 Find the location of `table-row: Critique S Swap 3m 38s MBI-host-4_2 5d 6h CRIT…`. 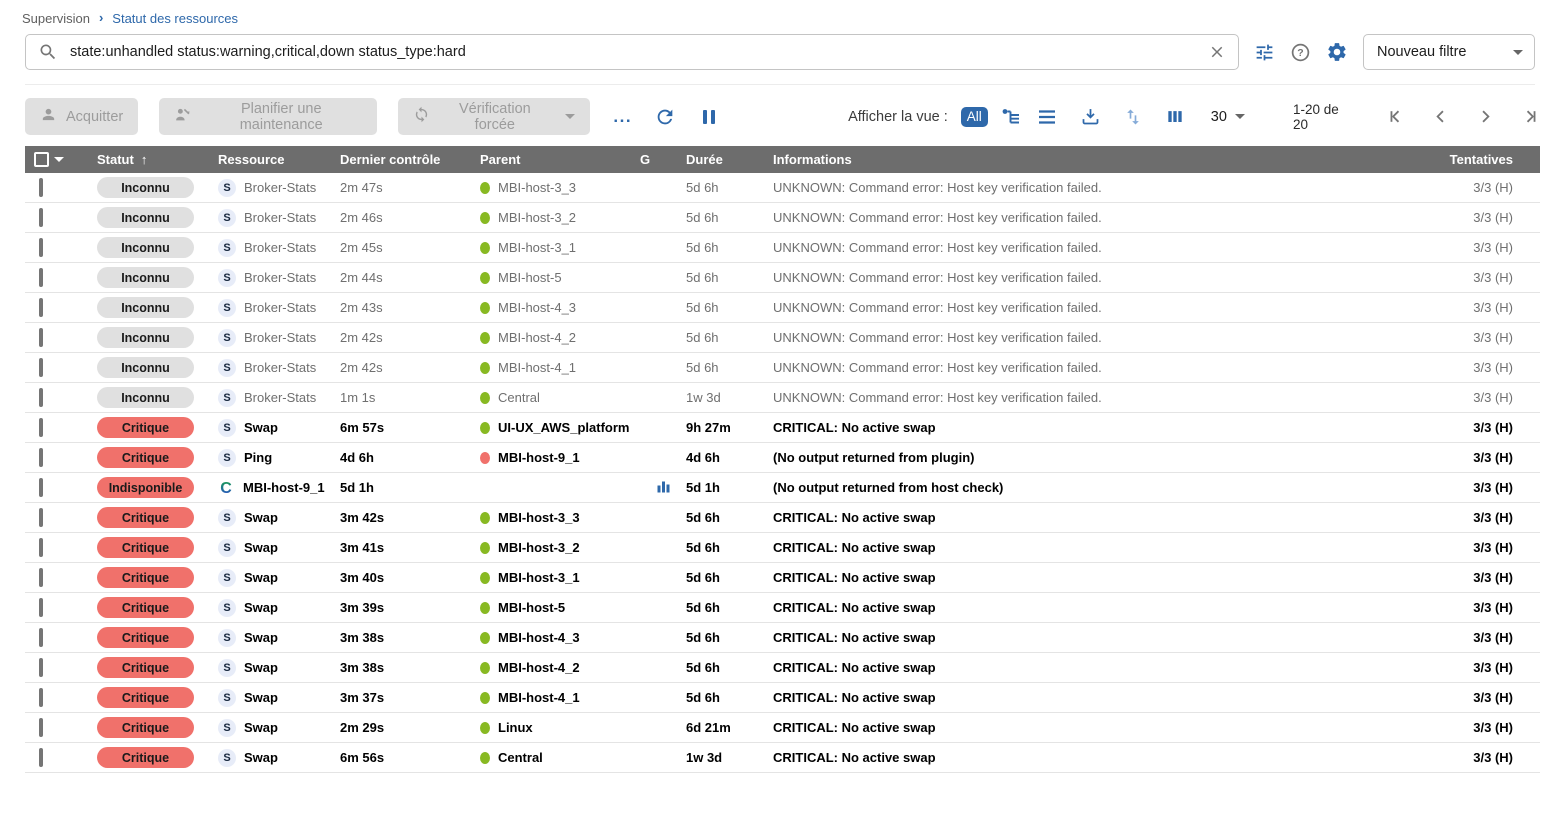

table-row: Critique S Swap 3m 38s MBI-host-4_2 5d 6h CRIT… is located at coordinates (782, 668).